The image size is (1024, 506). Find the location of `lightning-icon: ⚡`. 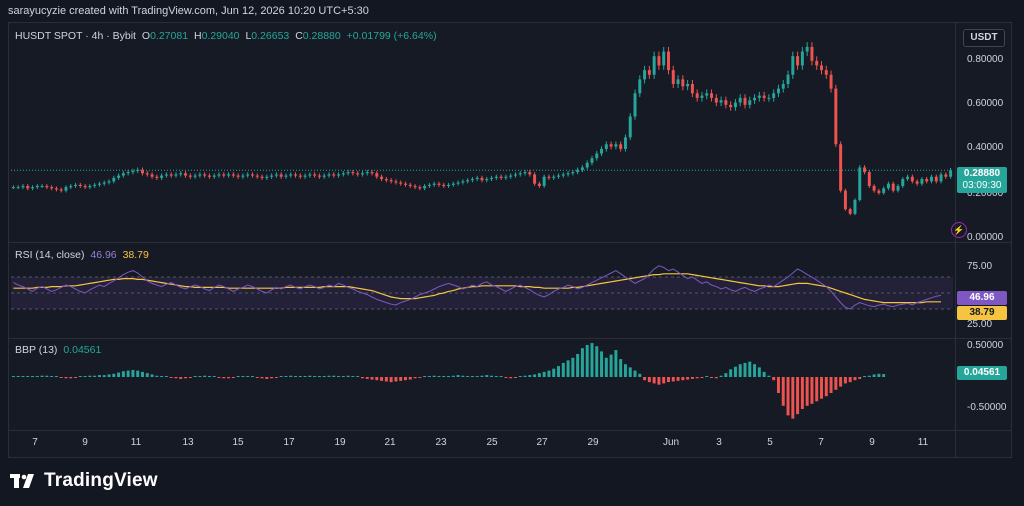

lightning-icon: ⚡ is located at coordinates (959, 230).